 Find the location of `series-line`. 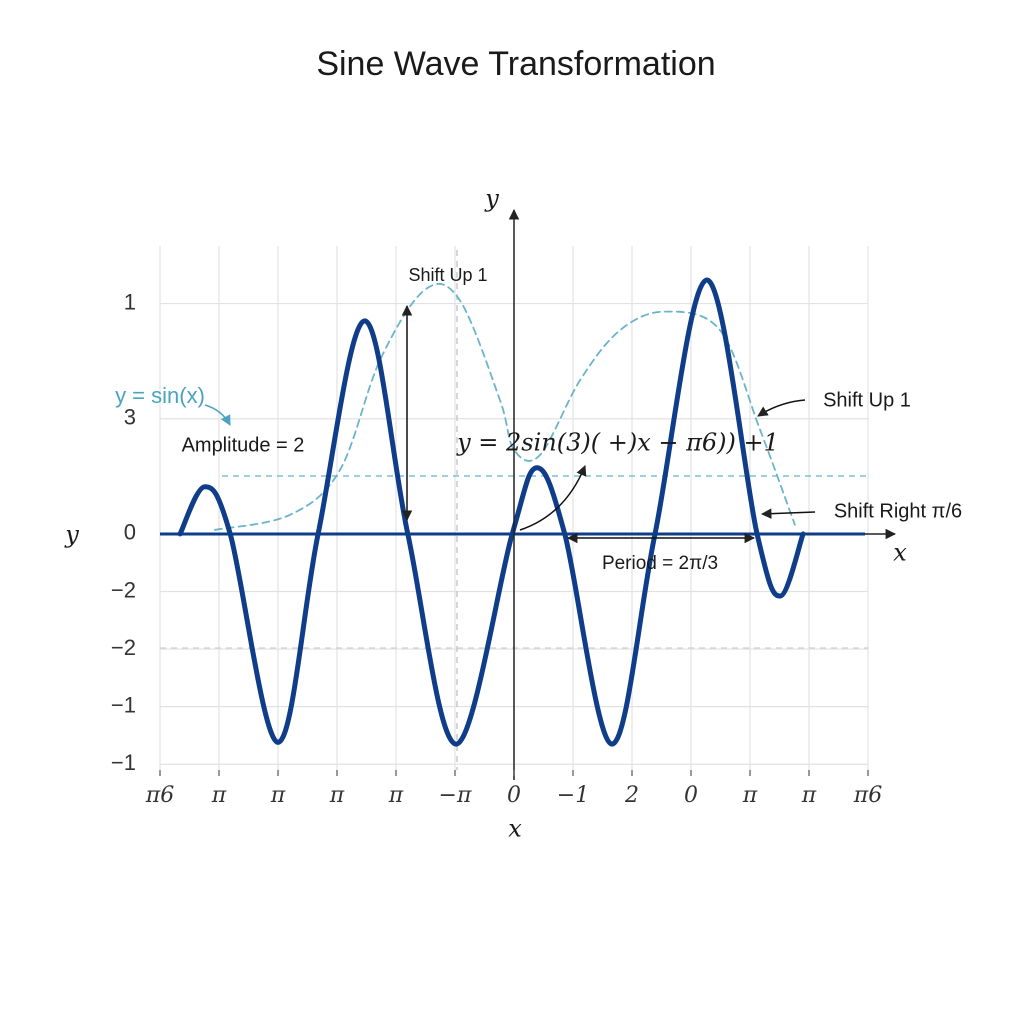

series-line is located at coordinates (504, 406).